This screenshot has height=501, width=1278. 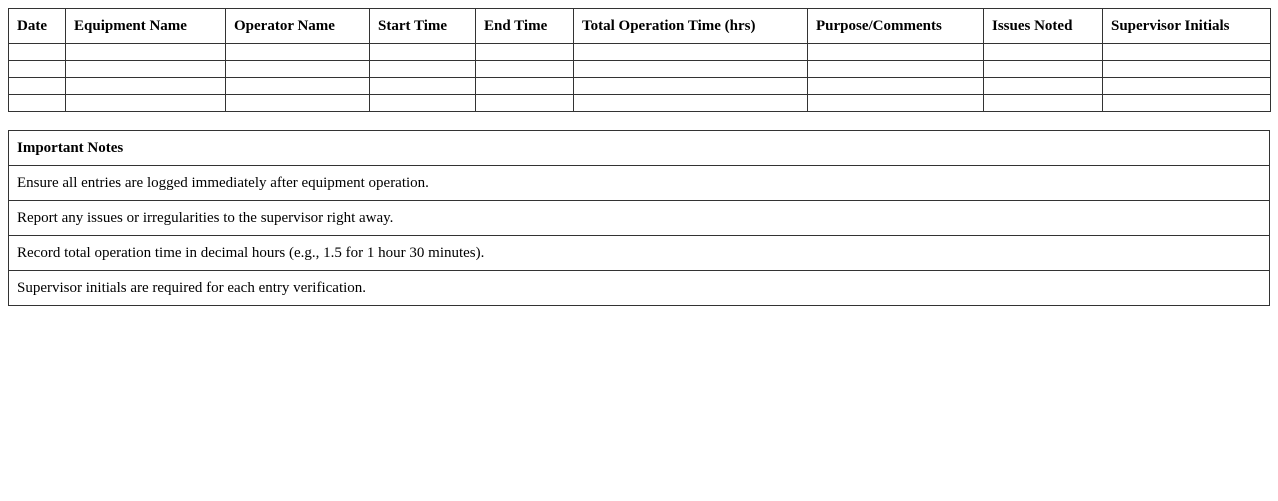 What do you see at coordinates (297, 26) in the screenshot?
I see `column-header: Operator Name` at bounding box center [297, 26].